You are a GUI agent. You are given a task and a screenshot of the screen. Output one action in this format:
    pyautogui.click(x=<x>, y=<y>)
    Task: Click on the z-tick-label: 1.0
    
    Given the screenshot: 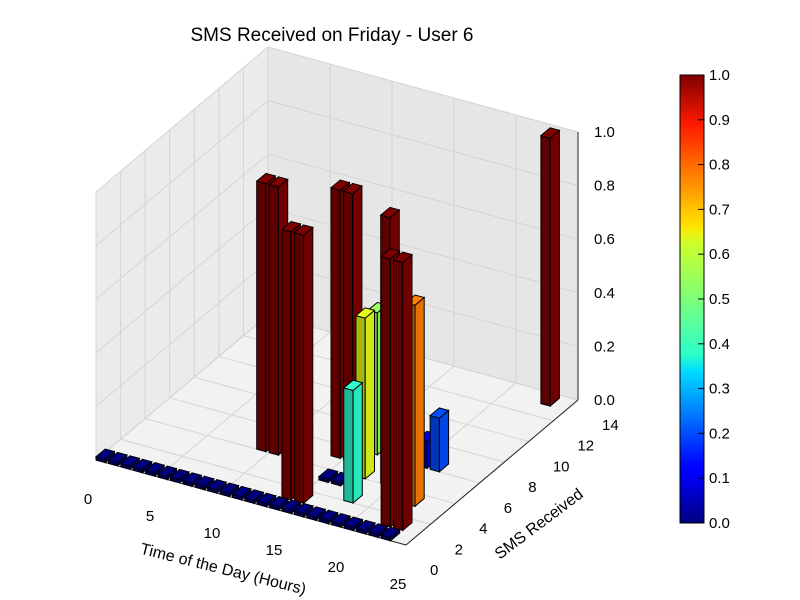 What is the action you would take?
    pyautogui.click(x=604, y=132)
    